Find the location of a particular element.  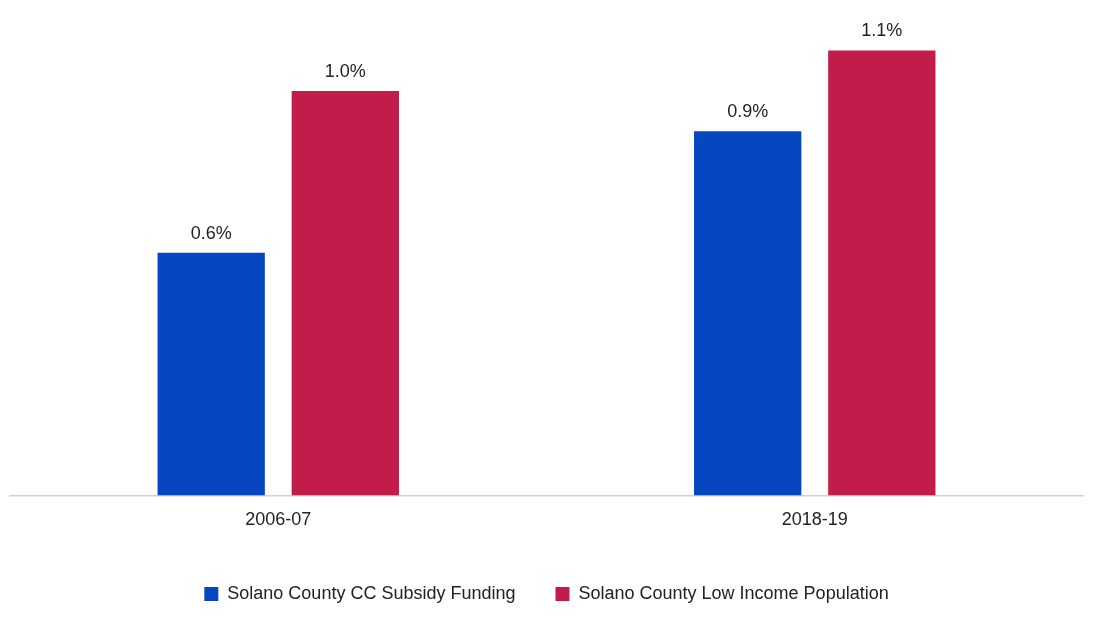

x-tick-label: 2018-19 is located at coordinates (814, 519).